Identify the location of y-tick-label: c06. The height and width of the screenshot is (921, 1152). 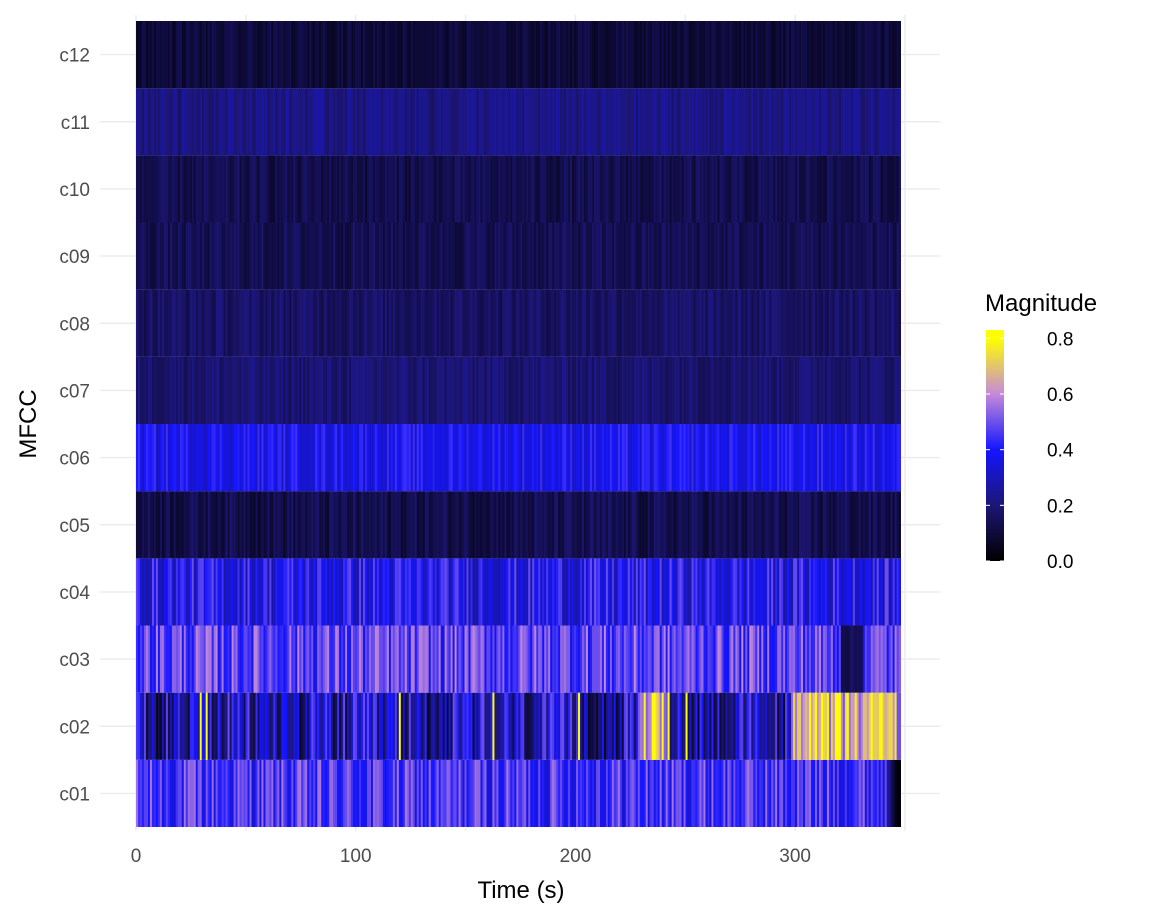
(74, 459).